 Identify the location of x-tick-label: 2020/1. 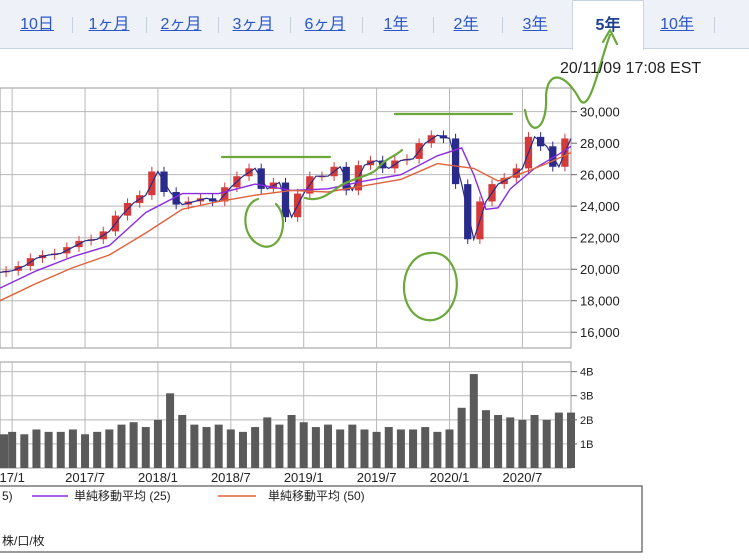
(450, 477).